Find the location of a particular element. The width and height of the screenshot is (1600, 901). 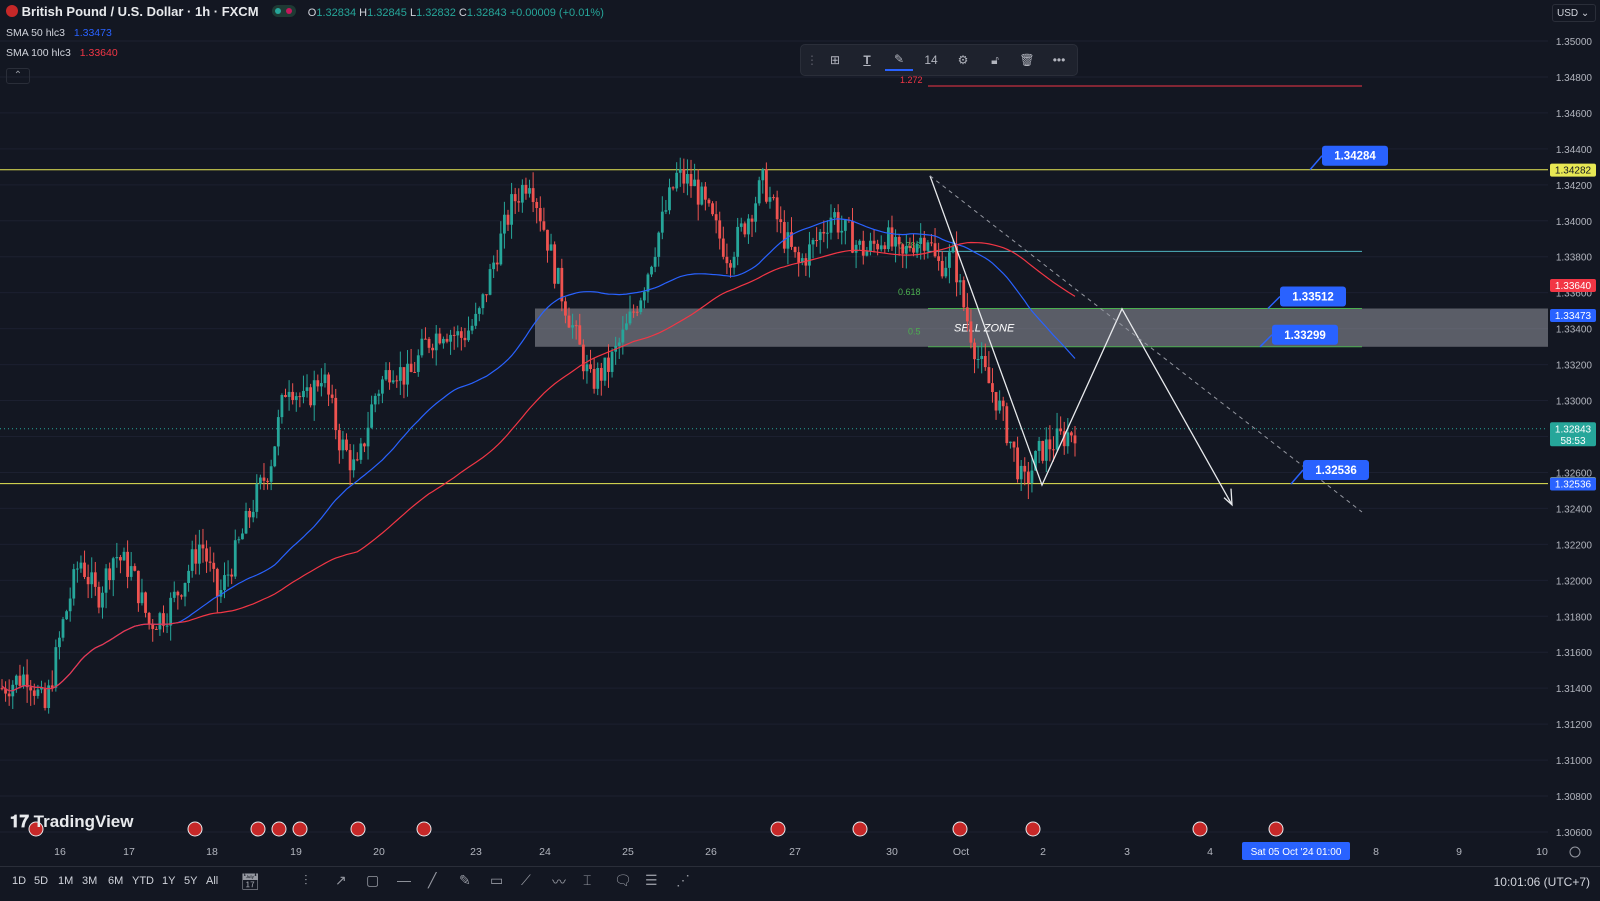

x-tick-label: 18 is located at coordinates (212, 852).